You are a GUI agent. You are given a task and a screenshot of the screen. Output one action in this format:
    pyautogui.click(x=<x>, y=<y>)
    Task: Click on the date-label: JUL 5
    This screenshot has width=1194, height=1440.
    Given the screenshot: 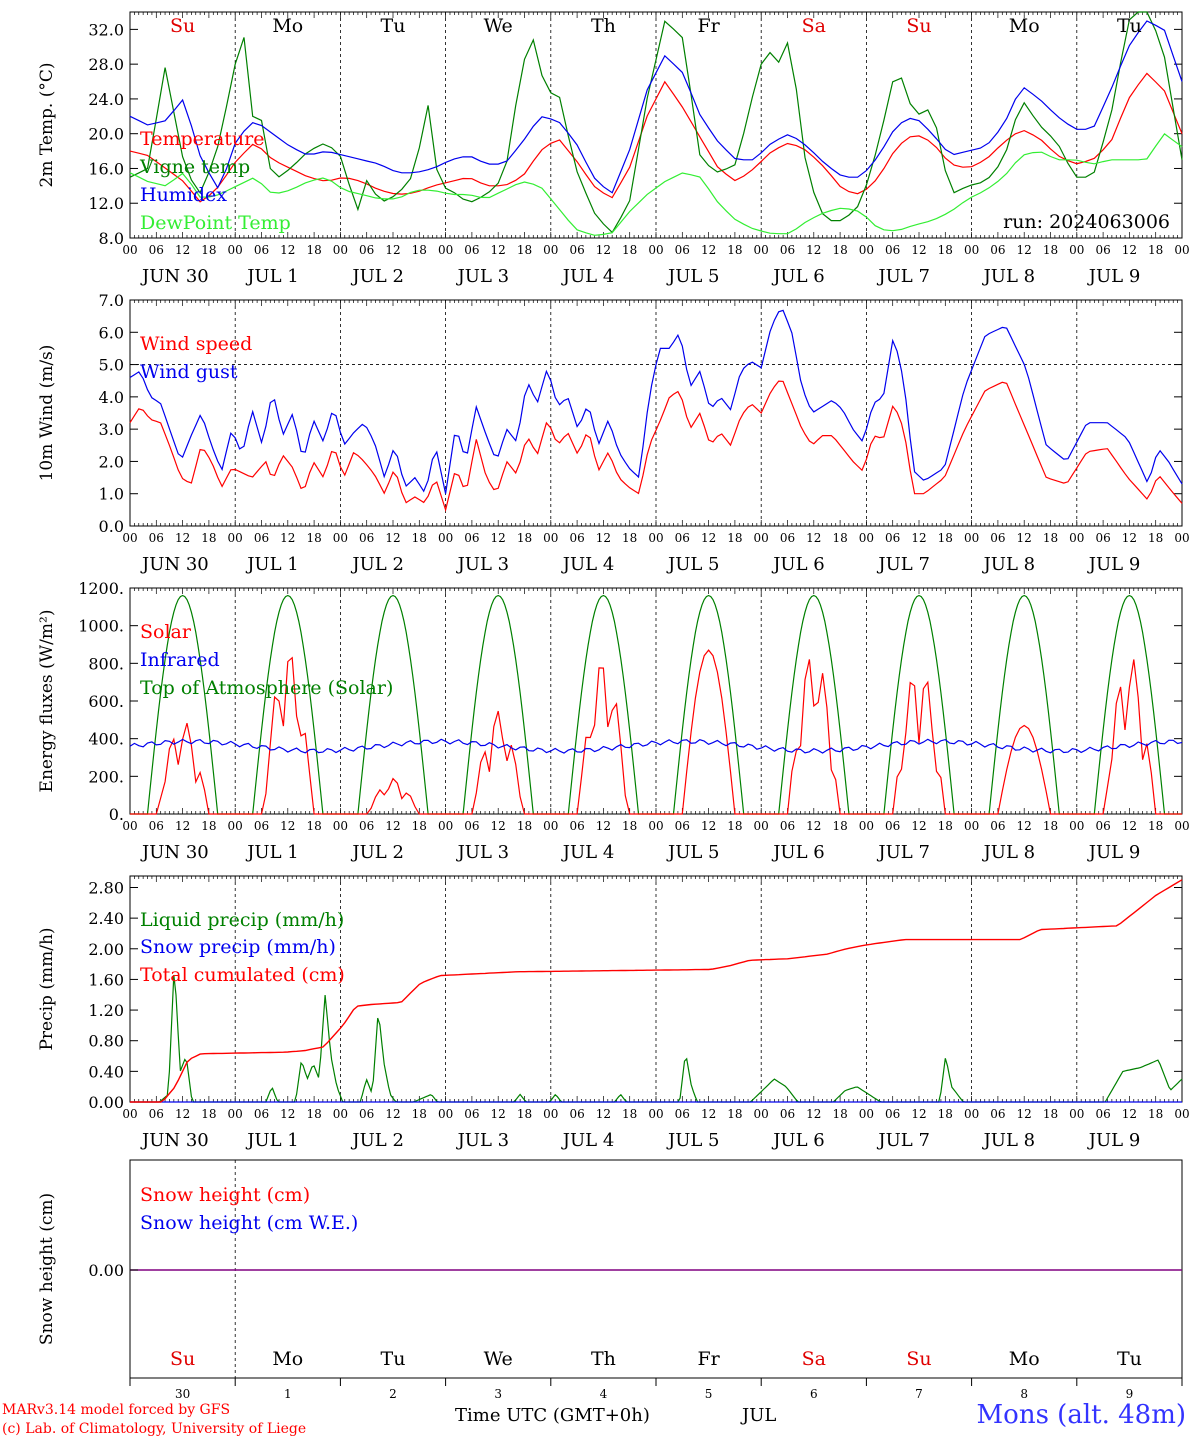 What is the action you would take?
    pyautogui.click(x=693, y=276)
    